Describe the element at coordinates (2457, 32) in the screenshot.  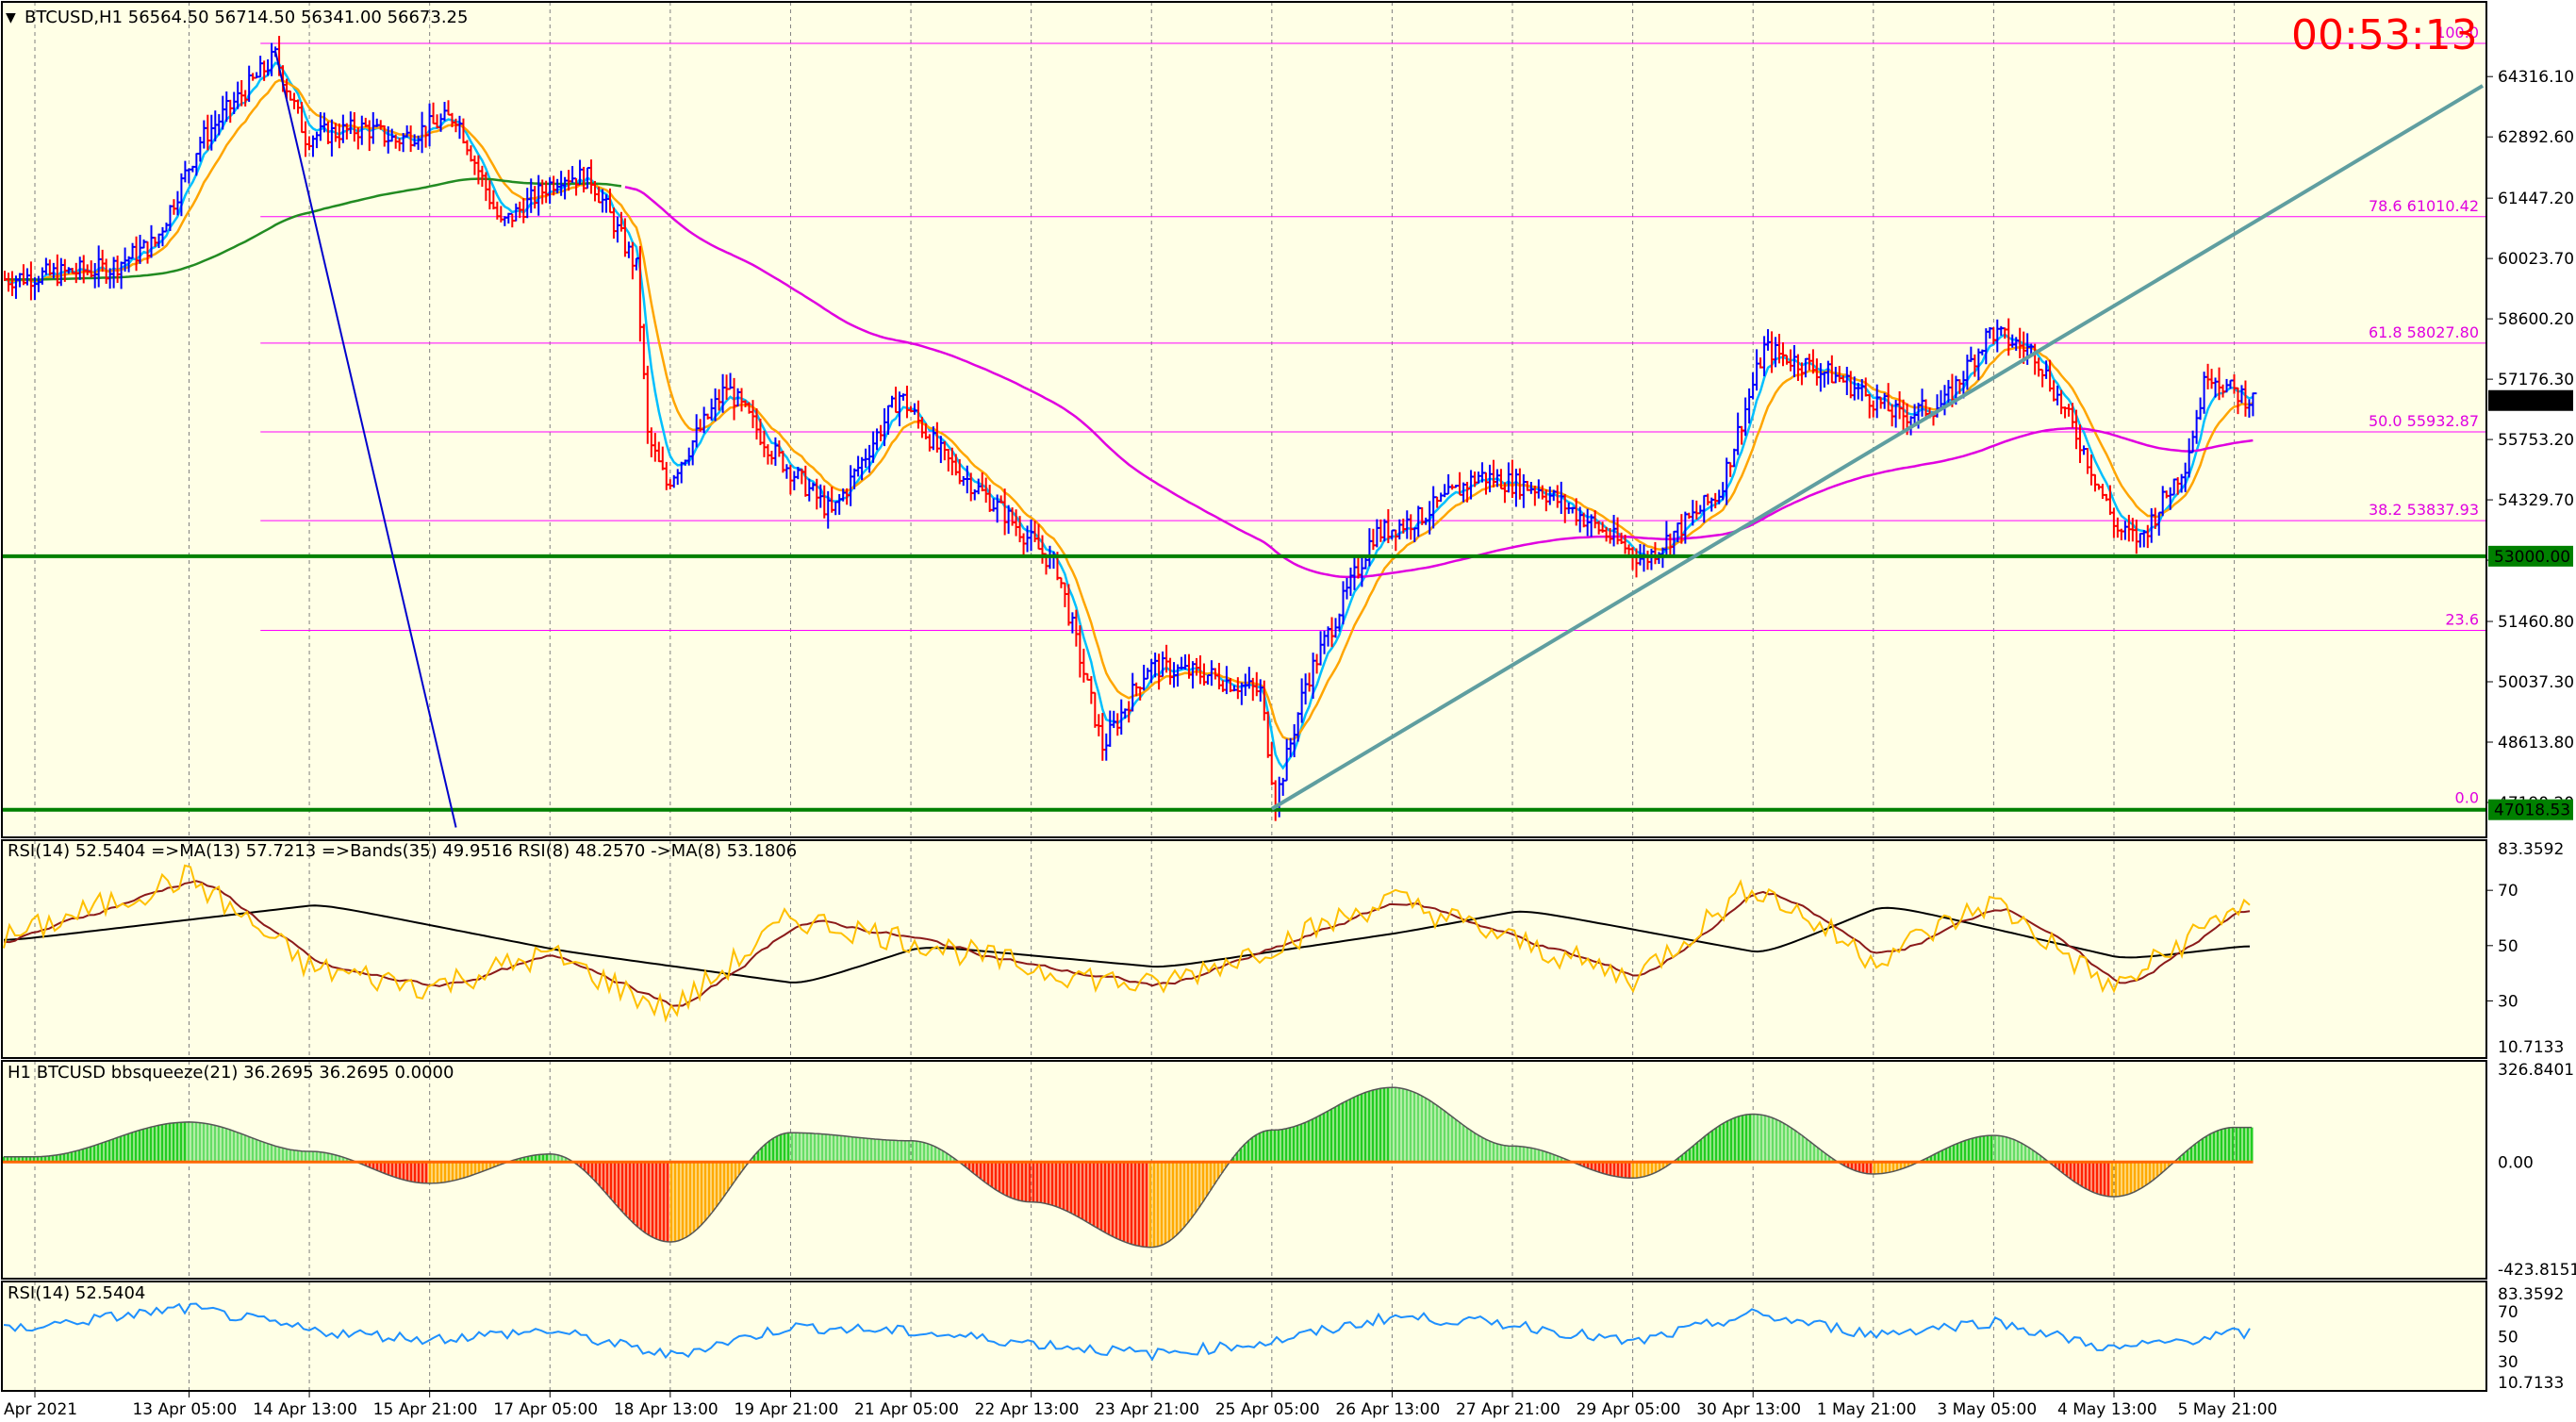
I see `fib-level-label: 100.0` at that location.